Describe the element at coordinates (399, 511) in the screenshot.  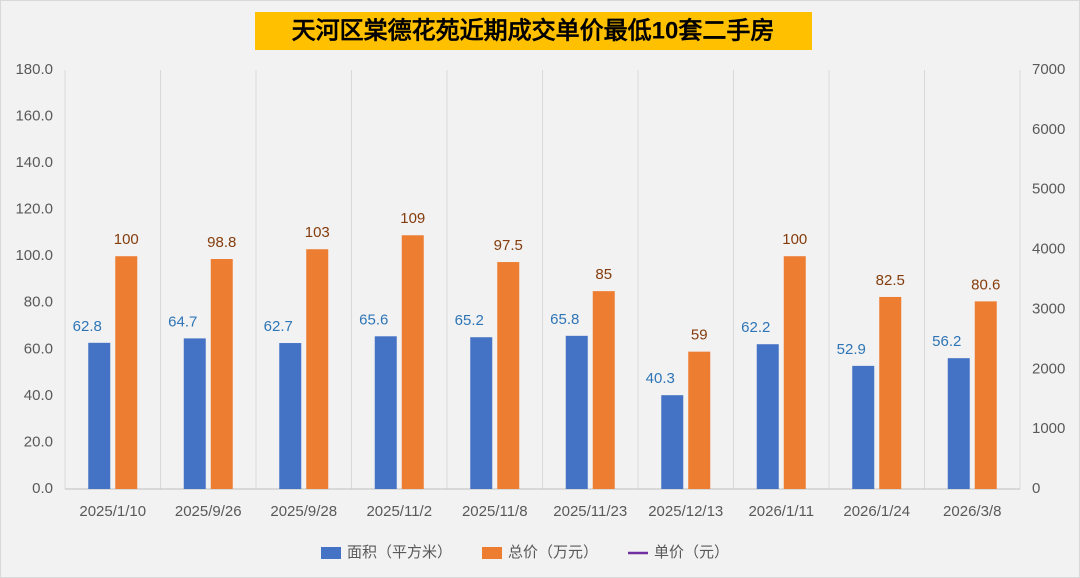
I see `x-tick-label: 2025/11/2` at that location.